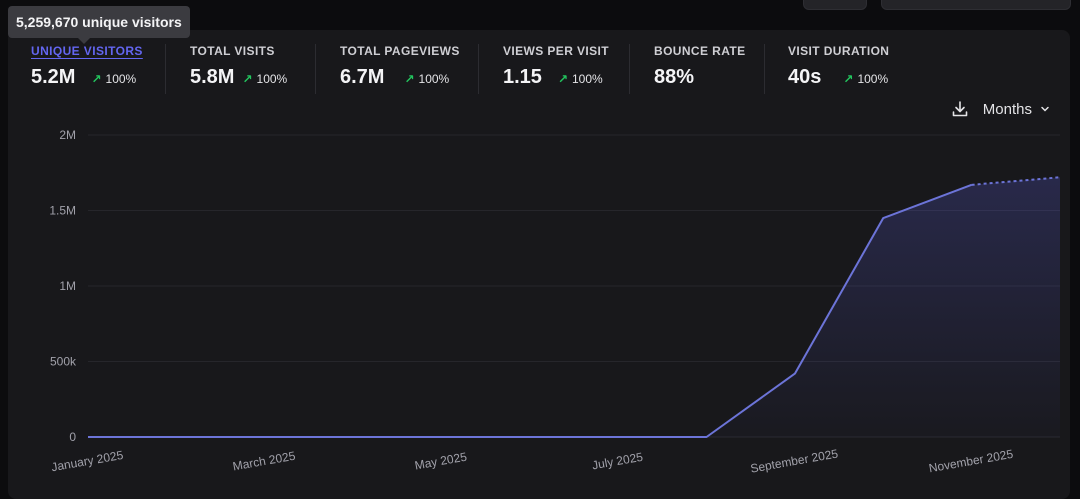 The image size is (1080, 499). I want to click on metric-label: Visit duration, so click(839, 51).